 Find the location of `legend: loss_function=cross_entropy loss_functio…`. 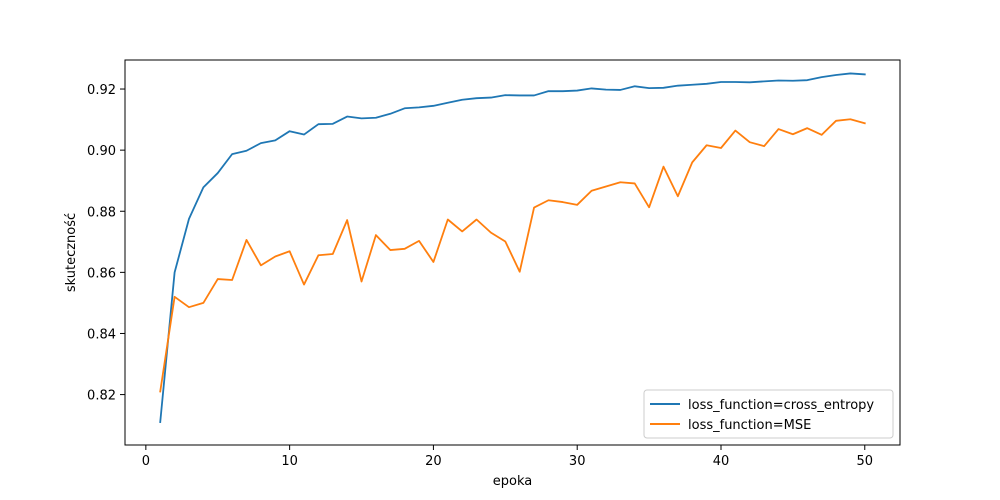

legend: loss_function=cross_entropy loss_functio… is located at coordinates (768, 414).